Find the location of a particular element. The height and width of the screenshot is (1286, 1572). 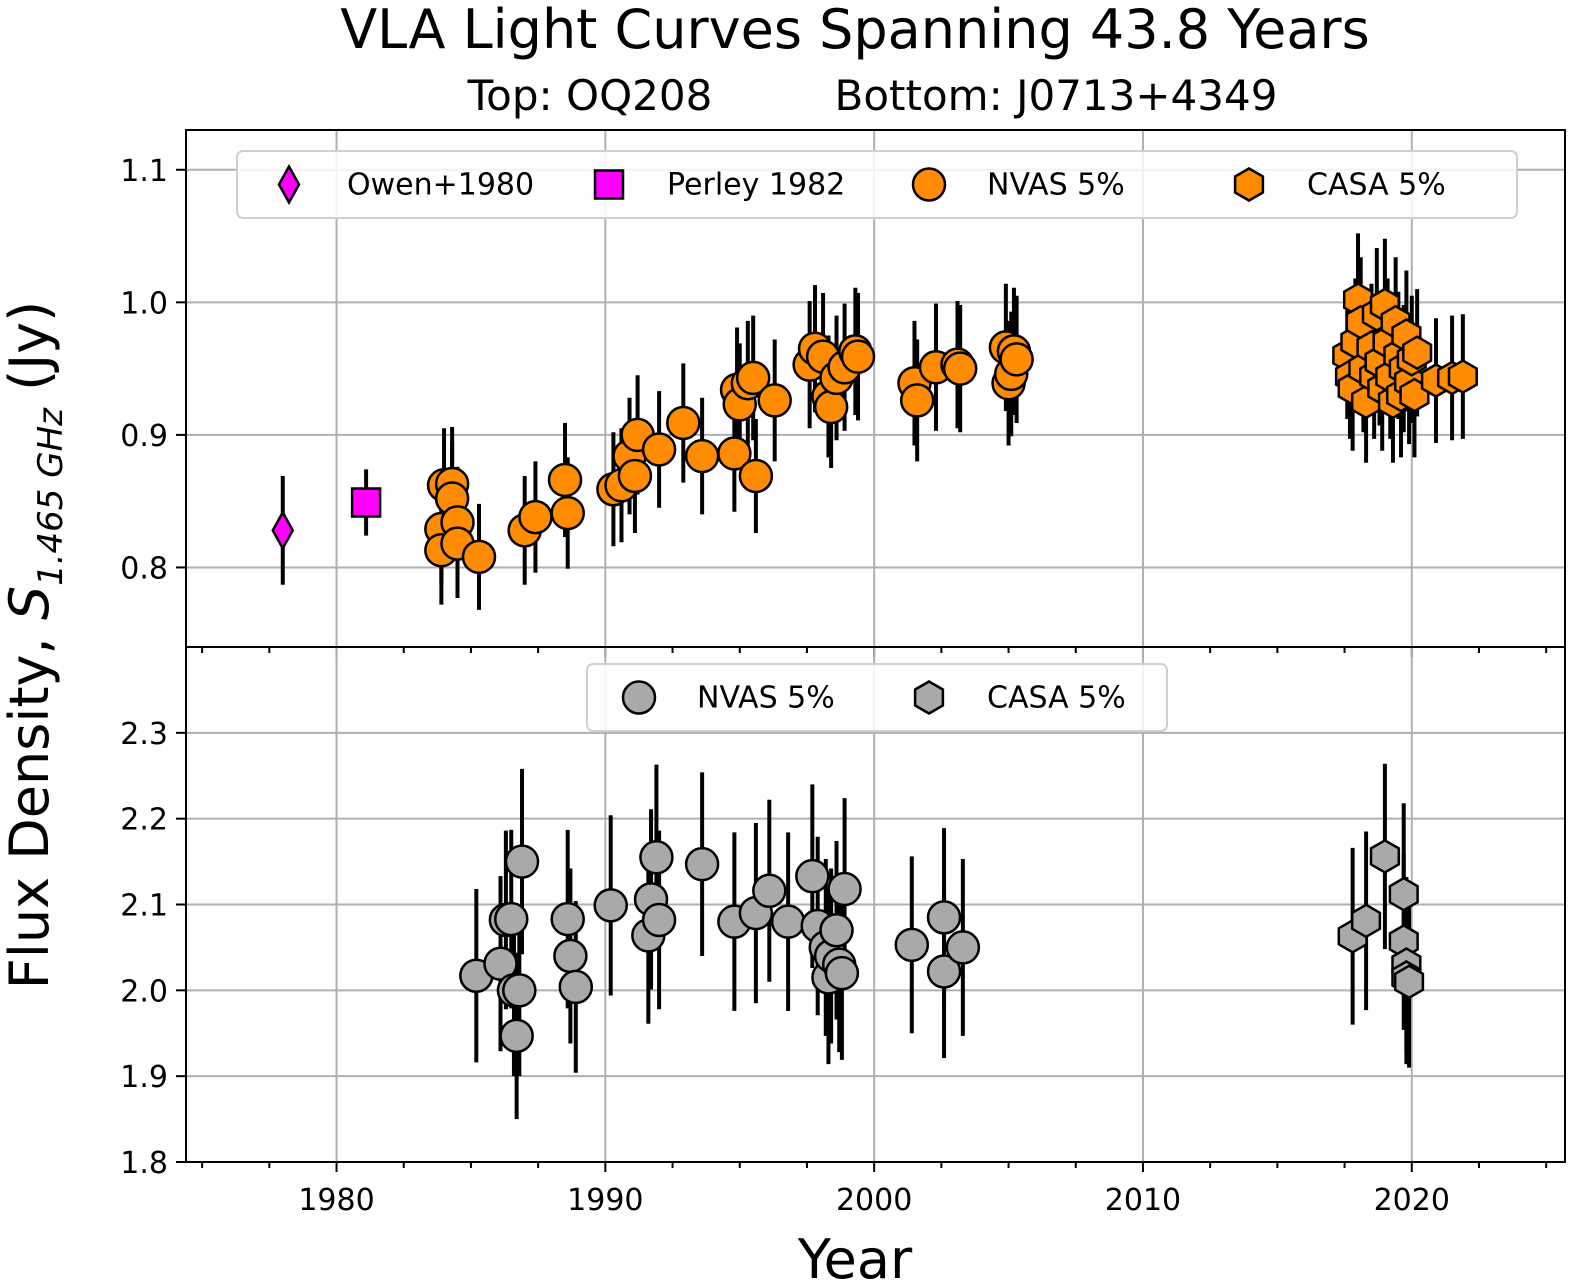

y-axis-label-subscript: 1.465 GHz is located at coordinates (51, 496).